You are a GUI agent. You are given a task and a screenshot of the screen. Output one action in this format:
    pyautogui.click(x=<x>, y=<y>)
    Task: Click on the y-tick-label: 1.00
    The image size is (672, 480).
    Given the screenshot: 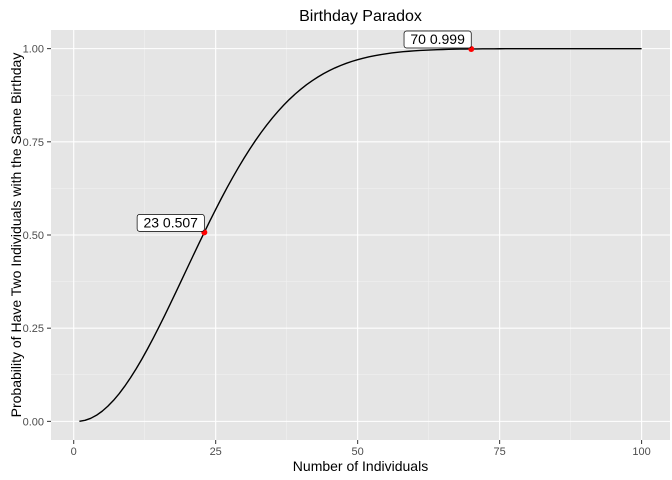 What is the action you would take?
    pyautogui.click(x=33, y=50)
    